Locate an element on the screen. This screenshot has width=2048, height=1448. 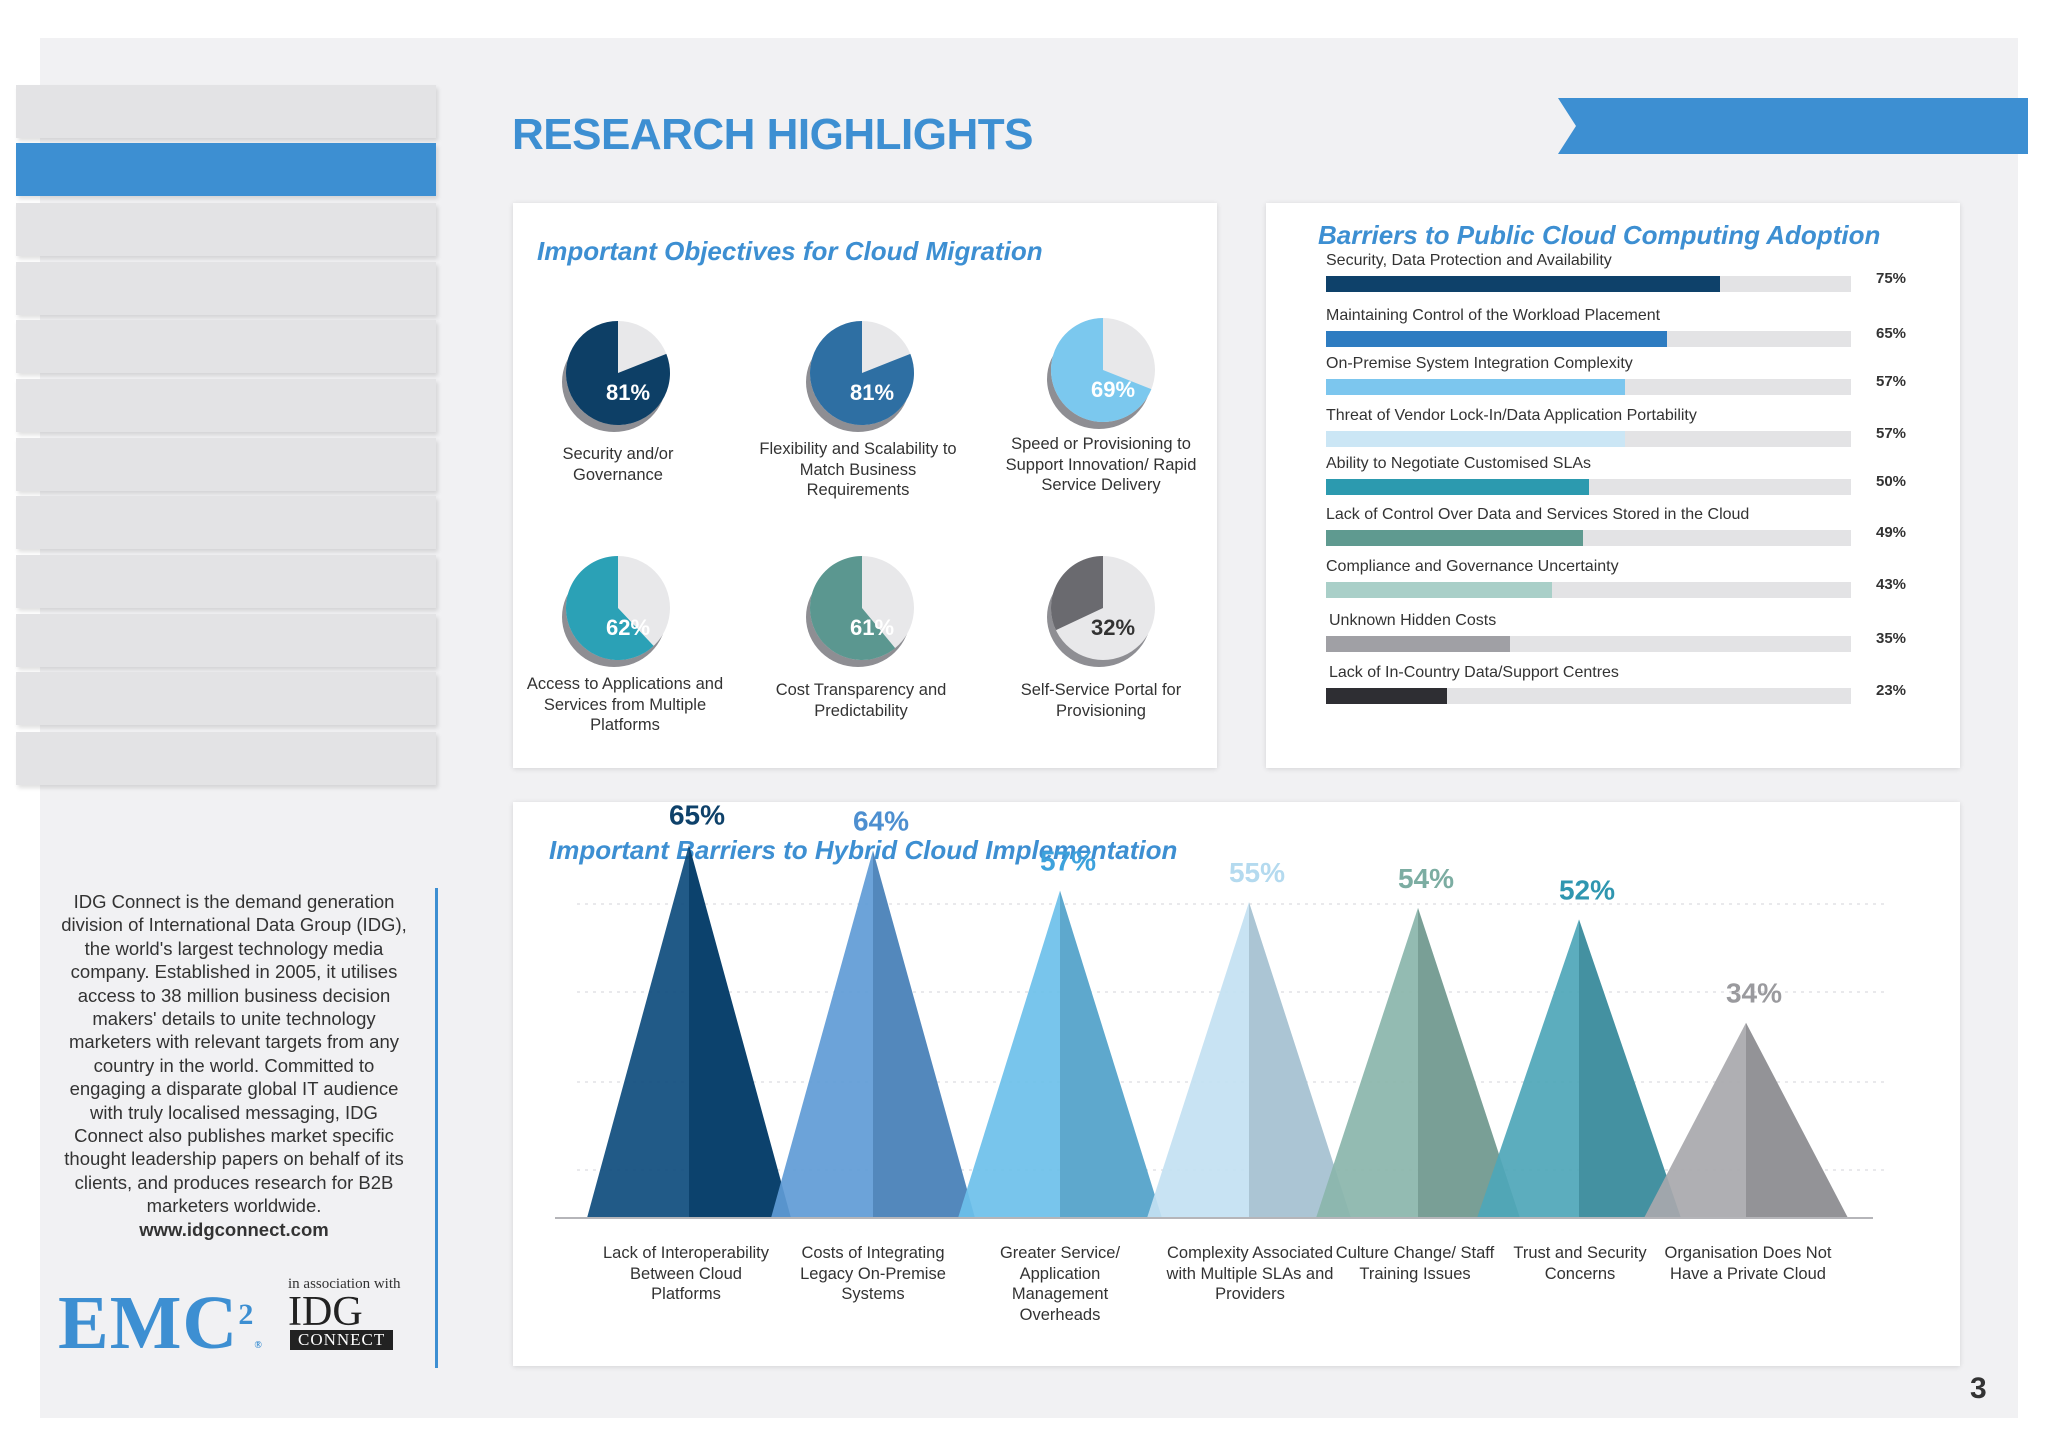
triangle-4: 55% is located at coordinates (1249, 1037).